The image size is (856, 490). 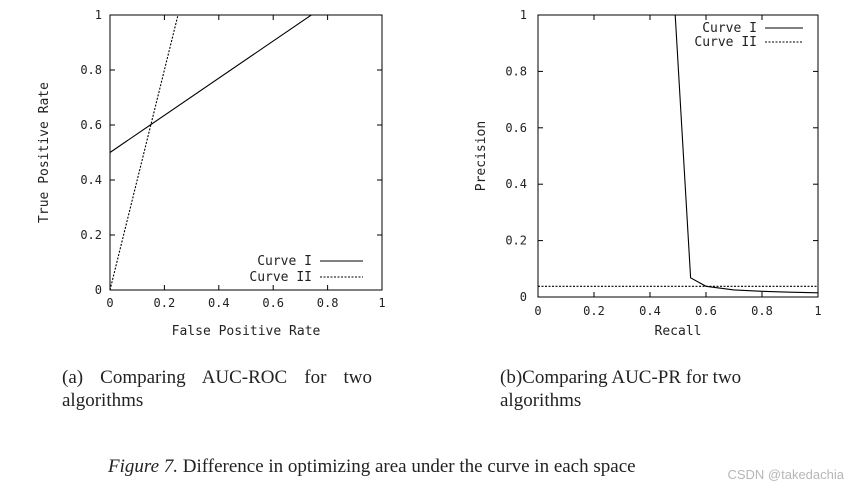 I want to click on figure-caption-label: Figure 7., so click(x=143, y=466).